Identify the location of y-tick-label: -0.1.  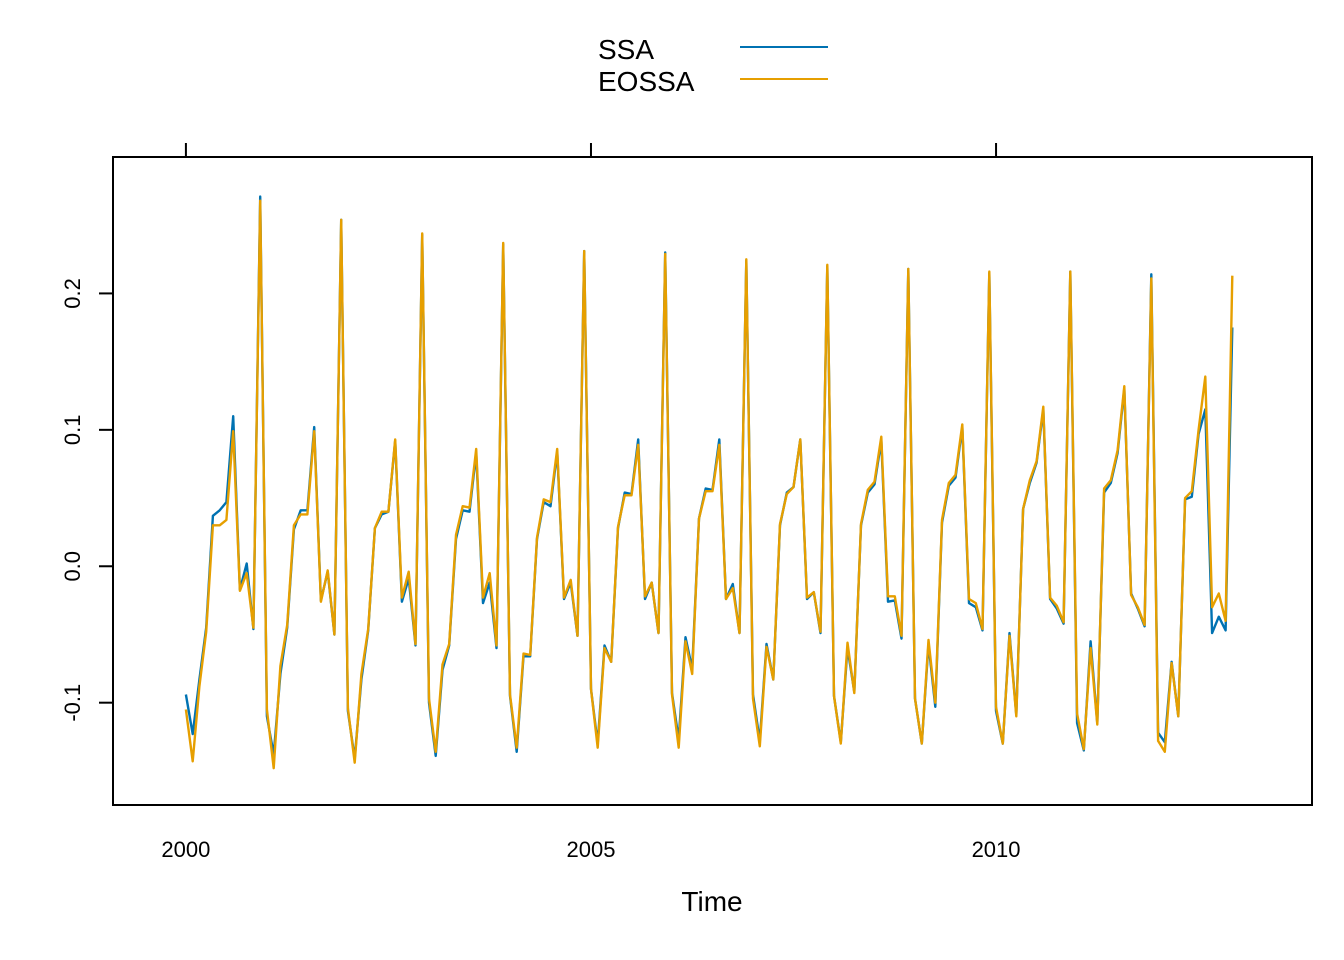
(72, 703).